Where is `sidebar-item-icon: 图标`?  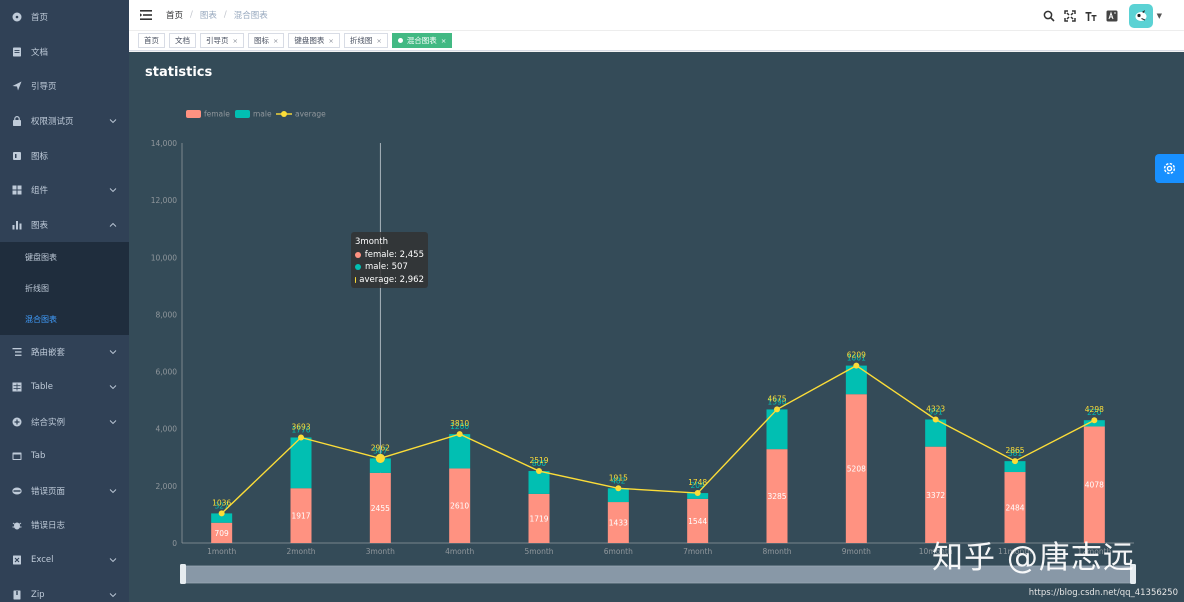
sidebar-item-icon: 图标 is located at coordinates (64, 155).